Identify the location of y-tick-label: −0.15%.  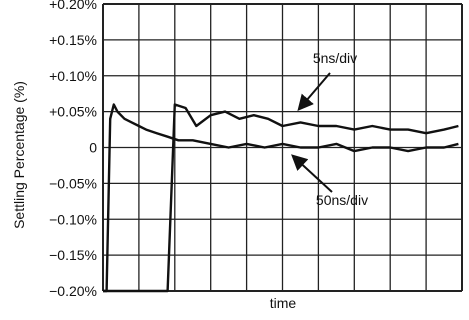
(73, 255).